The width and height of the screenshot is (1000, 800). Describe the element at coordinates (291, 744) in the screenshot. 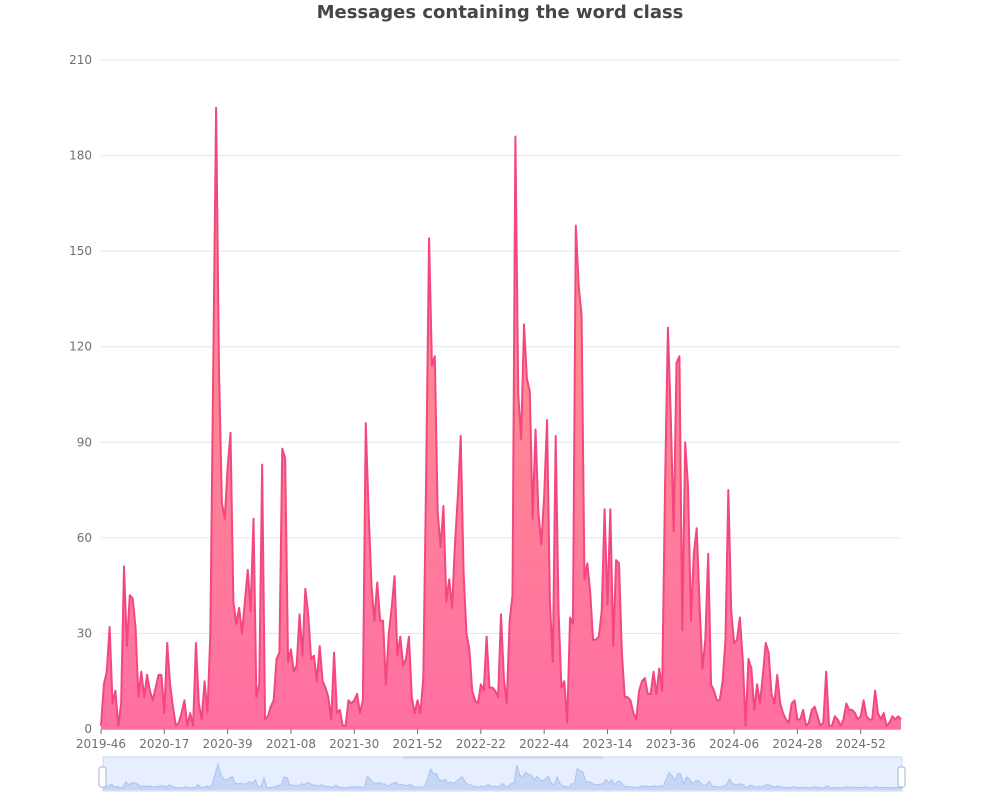

I see `x-tick-label: 2021-08` at that location.